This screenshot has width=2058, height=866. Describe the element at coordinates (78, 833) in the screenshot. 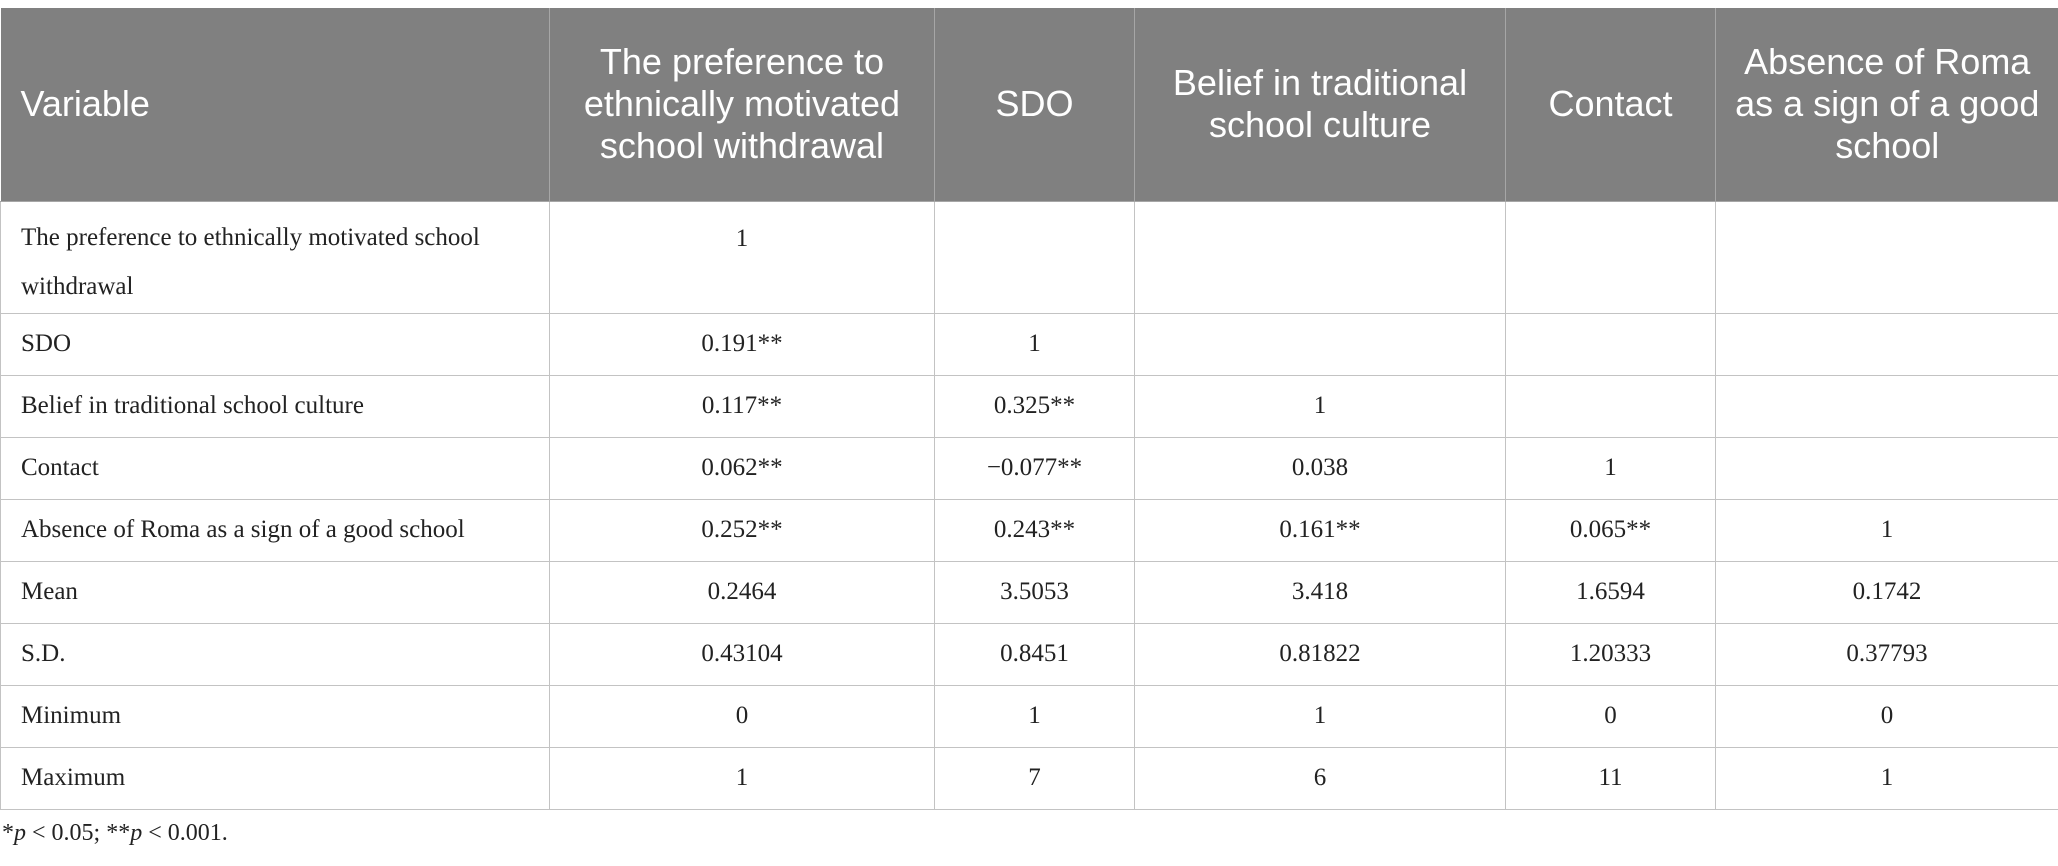

I see `footnote-text: < 0.05; **` at that location.